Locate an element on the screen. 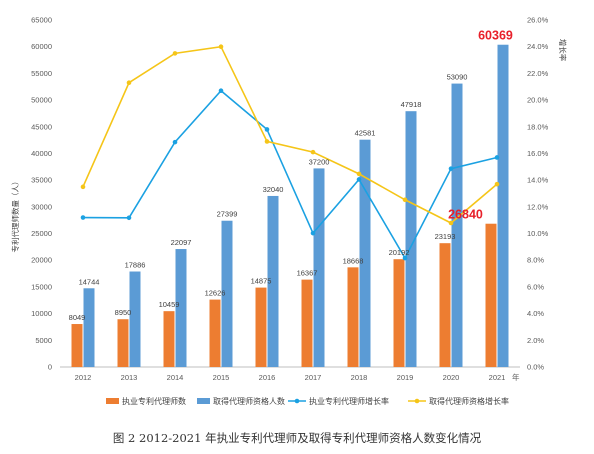 This screenshot has height=454, width=594. legend: 执业专利代理师数 取得代理师资格人数 执业专利代理师增长率 取得代理师资格增长率 is located at coordinates (307, 401).